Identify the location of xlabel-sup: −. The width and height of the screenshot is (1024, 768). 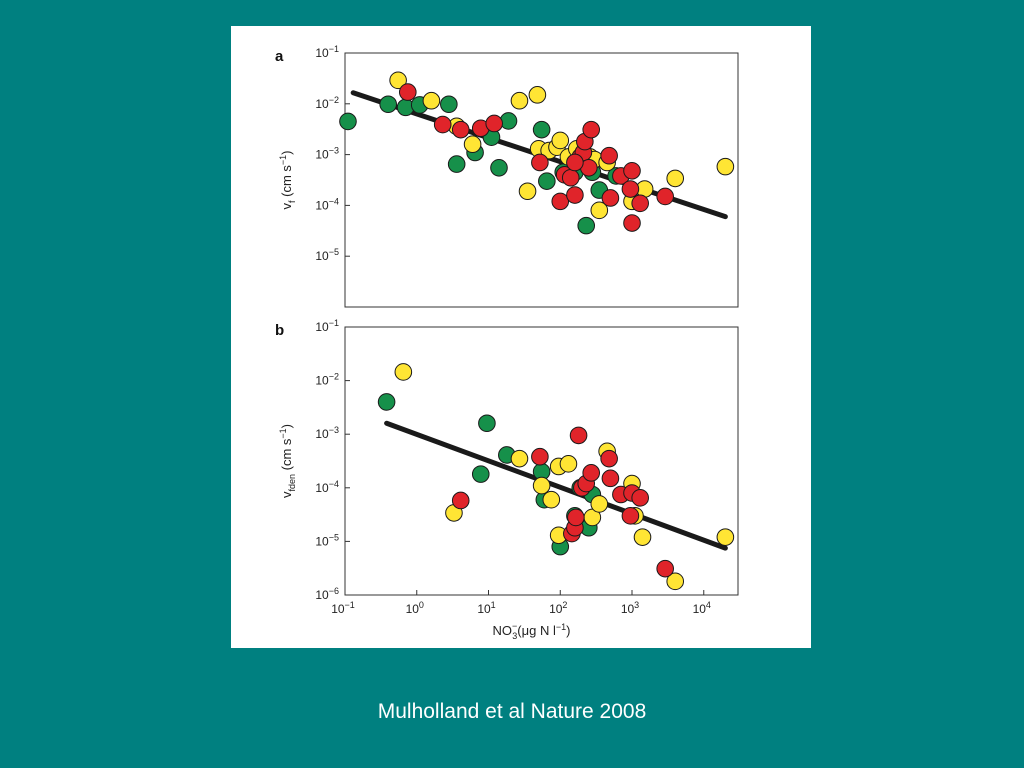
(514, 626).